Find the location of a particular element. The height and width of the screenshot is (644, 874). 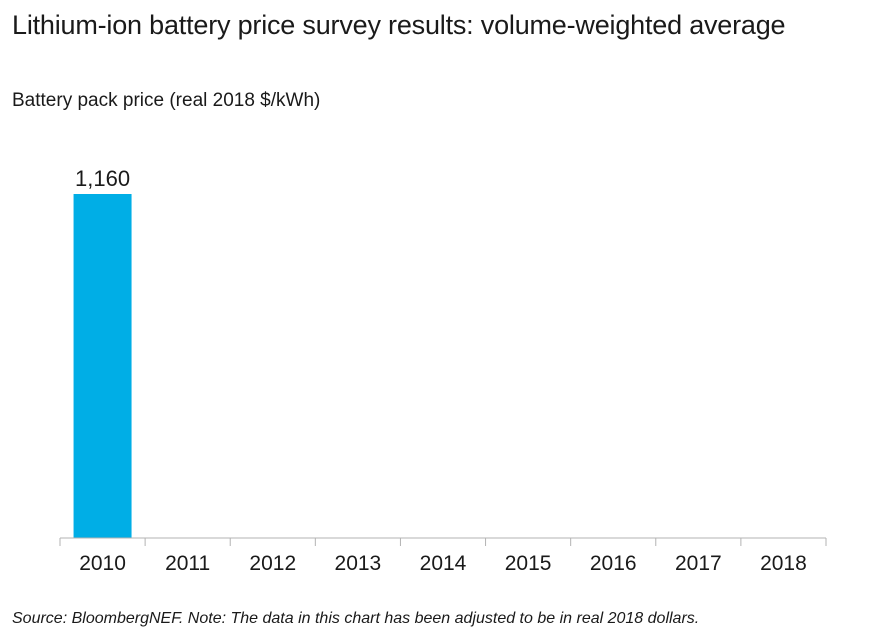

x-tick-label-2014: 2014 is located at coordinates (443, 563).